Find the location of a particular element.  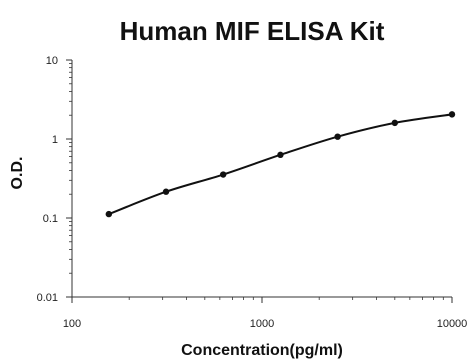

y-axis-title: O.D. is located at coordinates (17, 173).